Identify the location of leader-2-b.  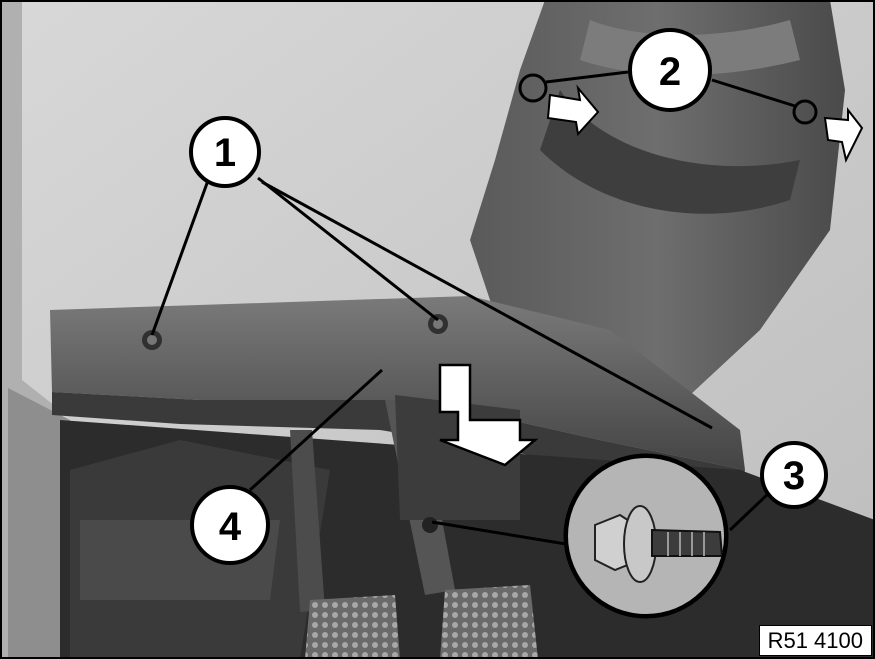
(753, 93).